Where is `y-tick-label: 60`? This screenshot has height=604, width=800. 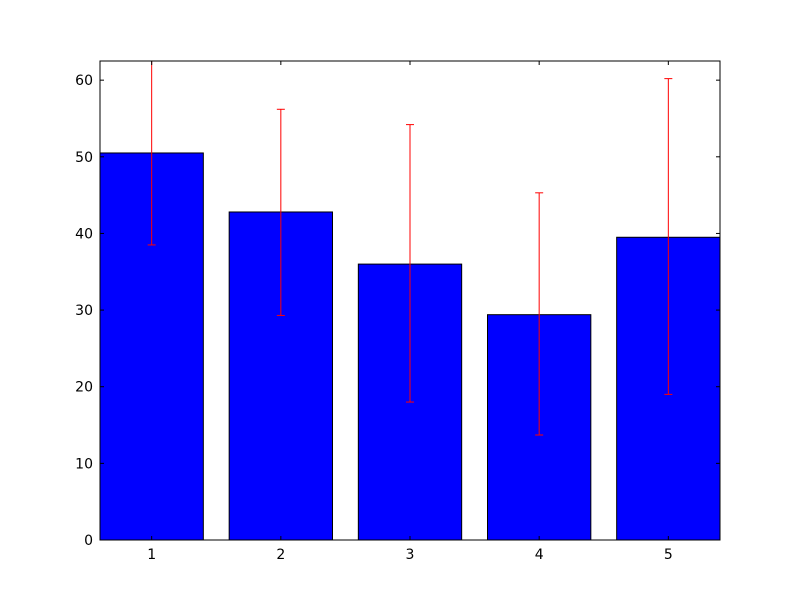
y-tick-label: 60 is located at coordinates (84, 81).